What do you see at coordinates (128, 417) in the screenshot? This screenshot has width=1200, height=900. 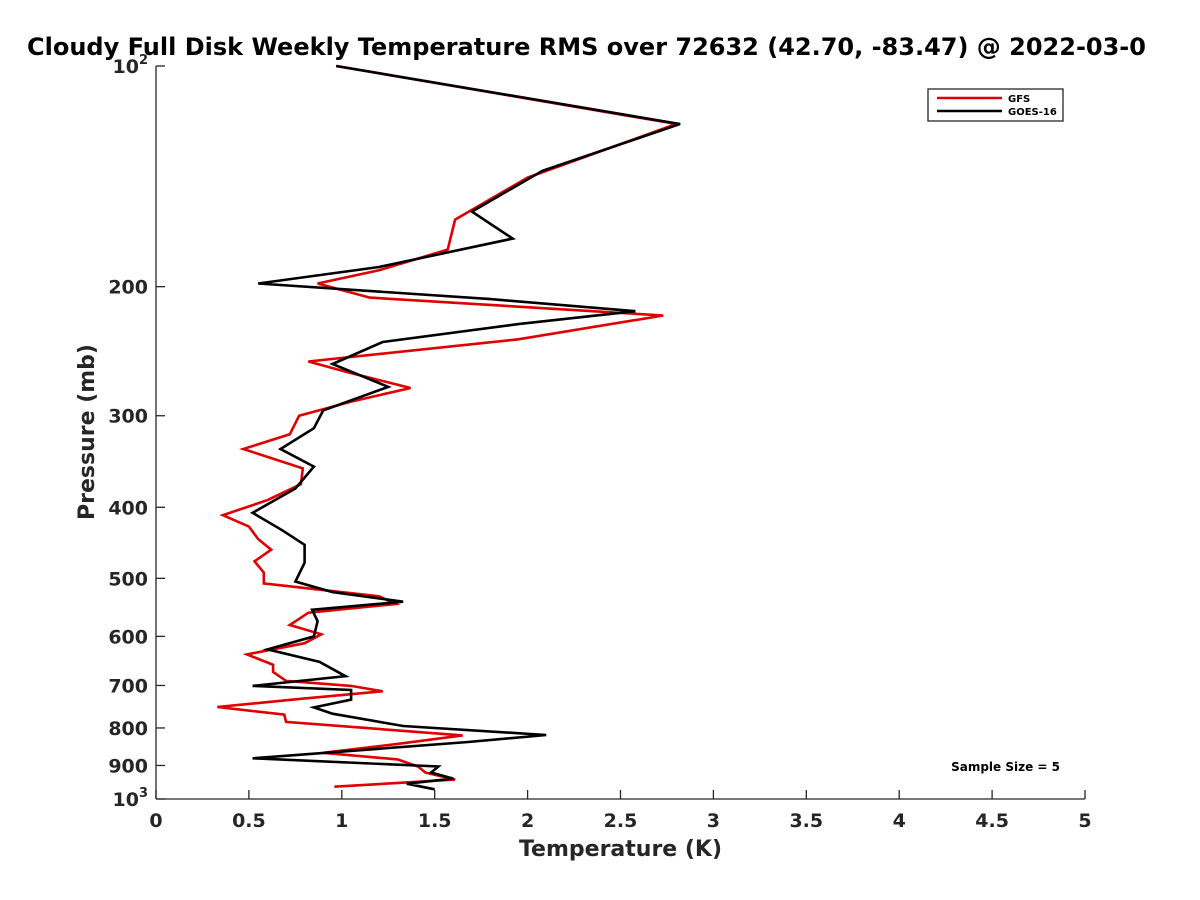 I see `y-tick-label: 300` at bounding box center [128, 417].